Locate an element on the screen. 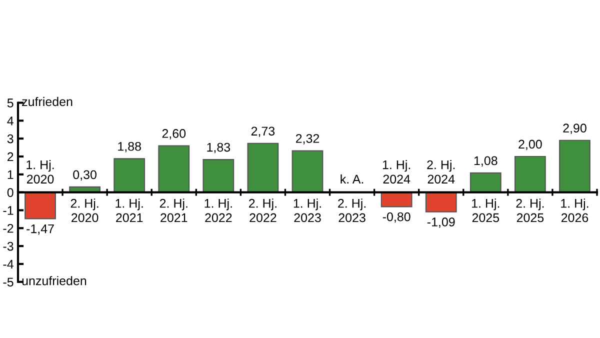 The image size is (600, 338). x-tick-label: 1. Hj. 2024 is located at coordinates (396, 172).